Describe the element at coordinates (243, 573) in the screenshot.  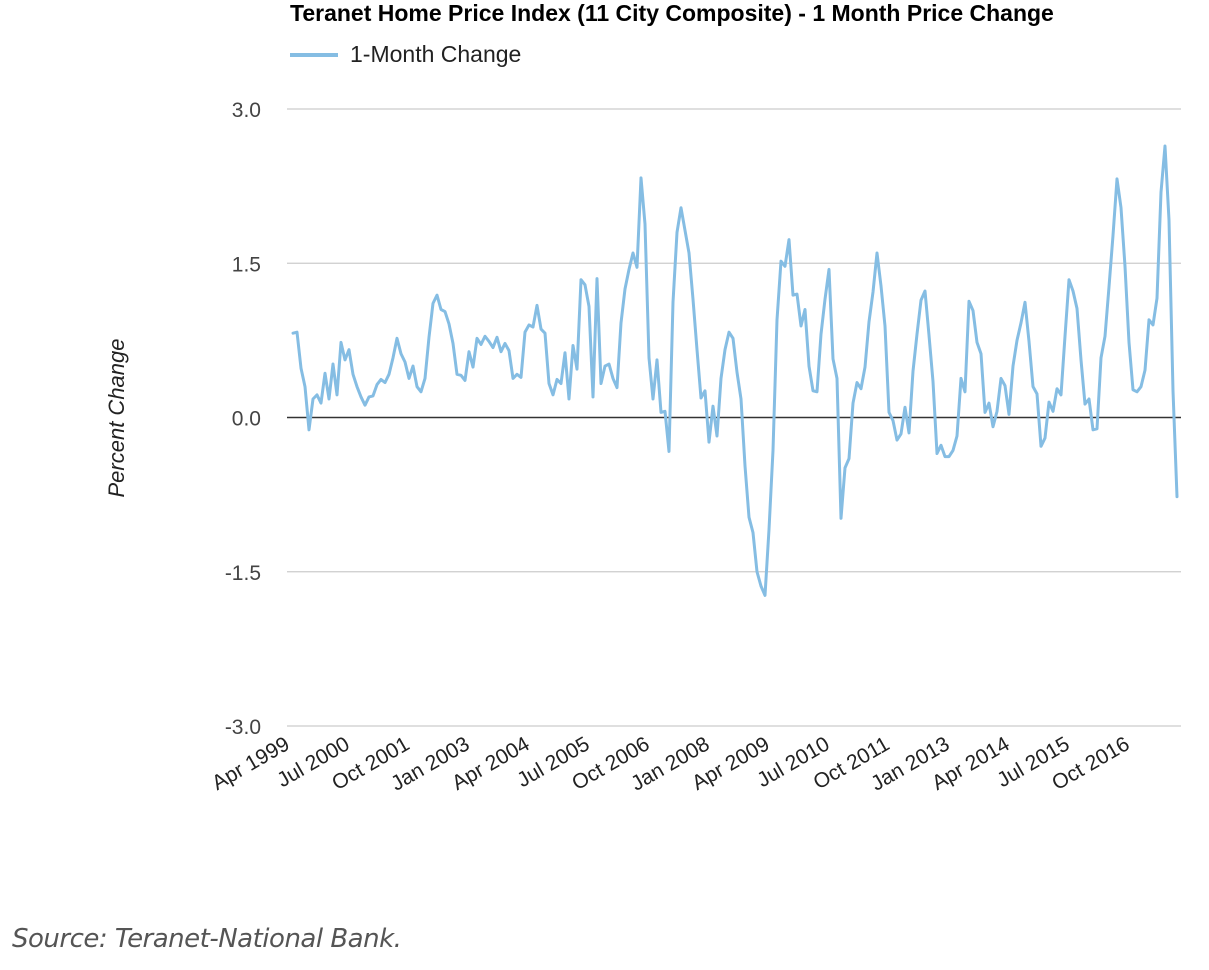
I see `y-tick-label: -1.5` at that location.